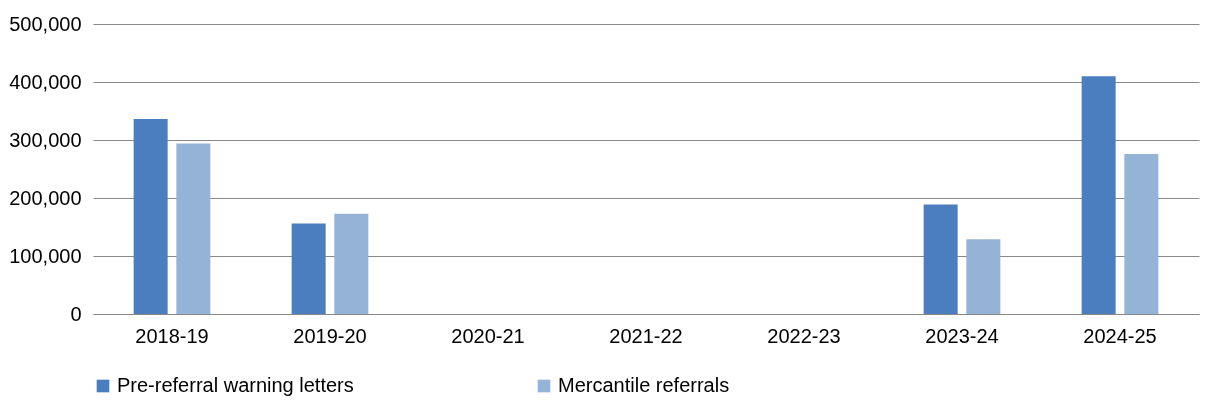 This screenshot has width=1211, height=405. Describe the element at coordinates (488, 335) in the screenshot. I see `x-tick-label: 2020-21` at that location.